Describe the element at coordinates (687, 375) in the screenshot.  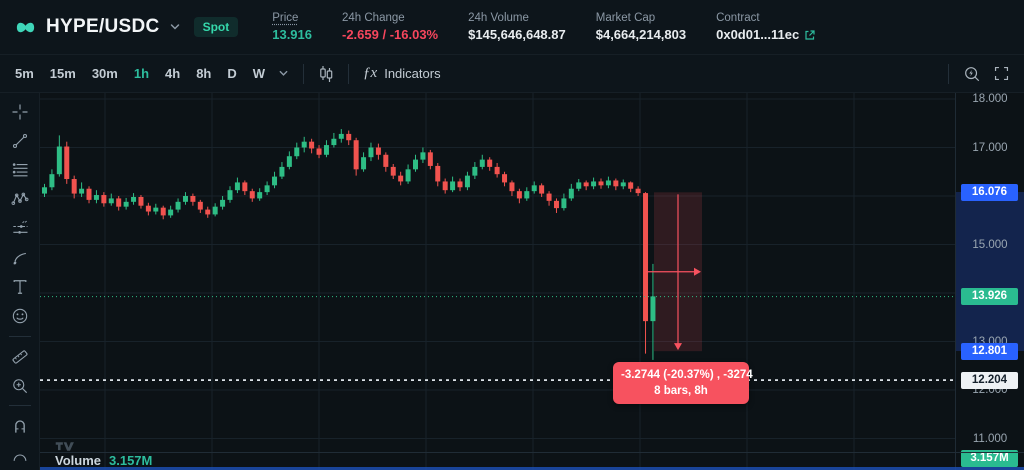
I see `measure-change-text: -3.2744 (-20.37%) , -3274` at that location.